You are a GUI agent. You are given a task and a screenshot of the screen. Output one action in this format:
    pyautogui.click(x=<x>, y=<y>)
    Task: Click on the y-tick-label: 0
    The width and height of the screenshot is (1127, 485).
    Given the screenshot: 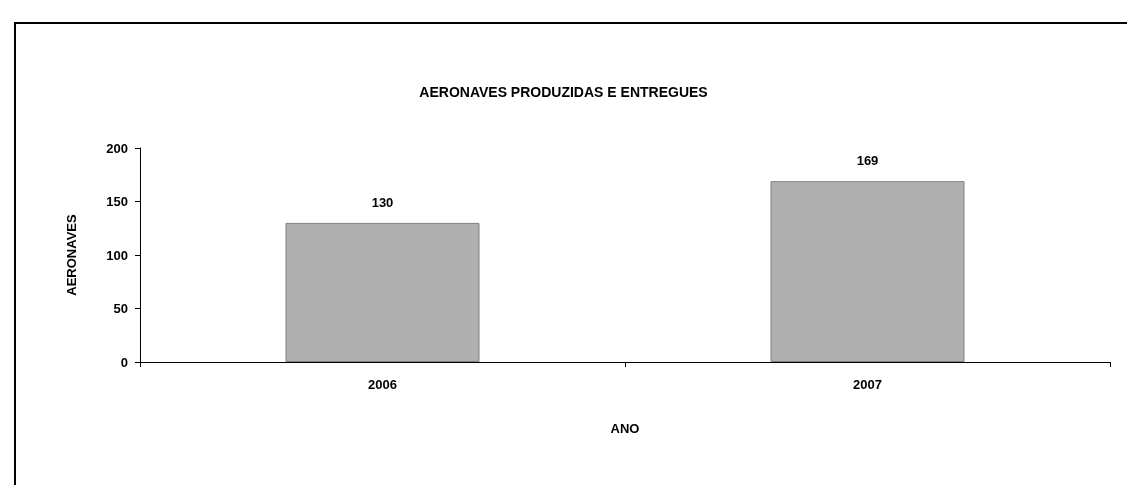 What is the action you would take?
    pyautogui.click(x=124, y=362)
    